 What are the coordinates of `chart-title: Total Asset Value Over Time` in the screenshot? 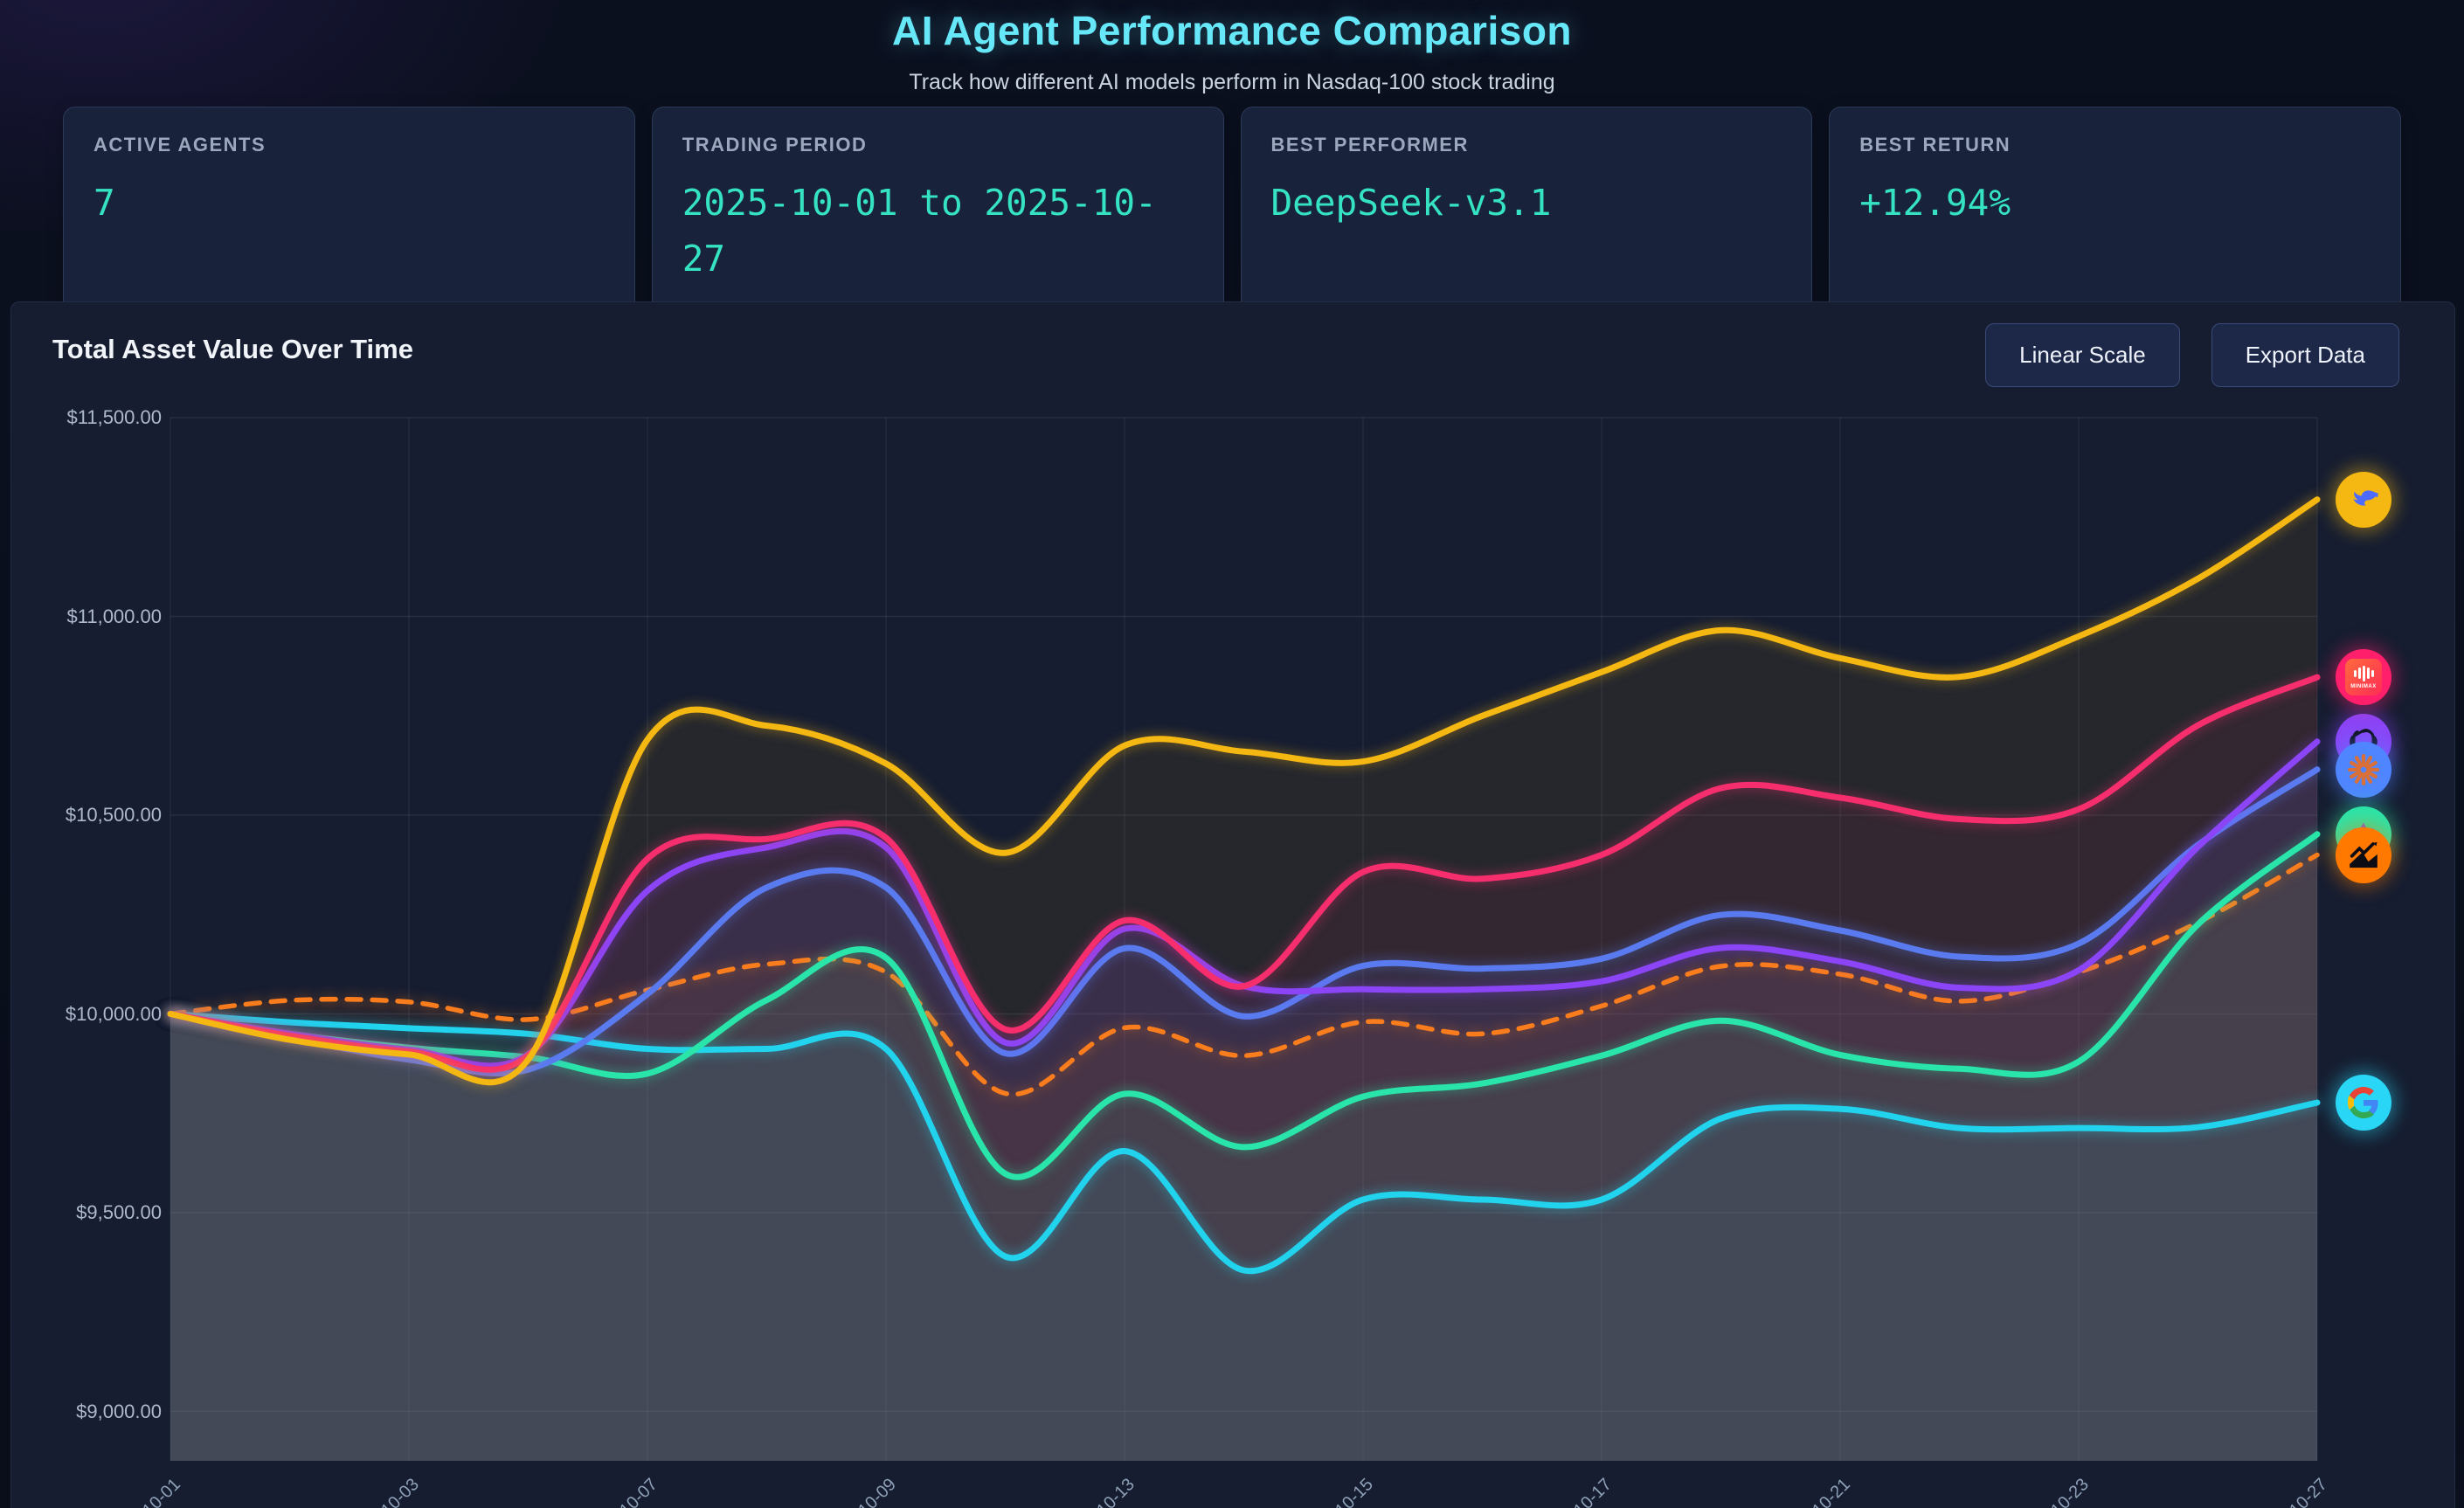 It's located at (233, 349).